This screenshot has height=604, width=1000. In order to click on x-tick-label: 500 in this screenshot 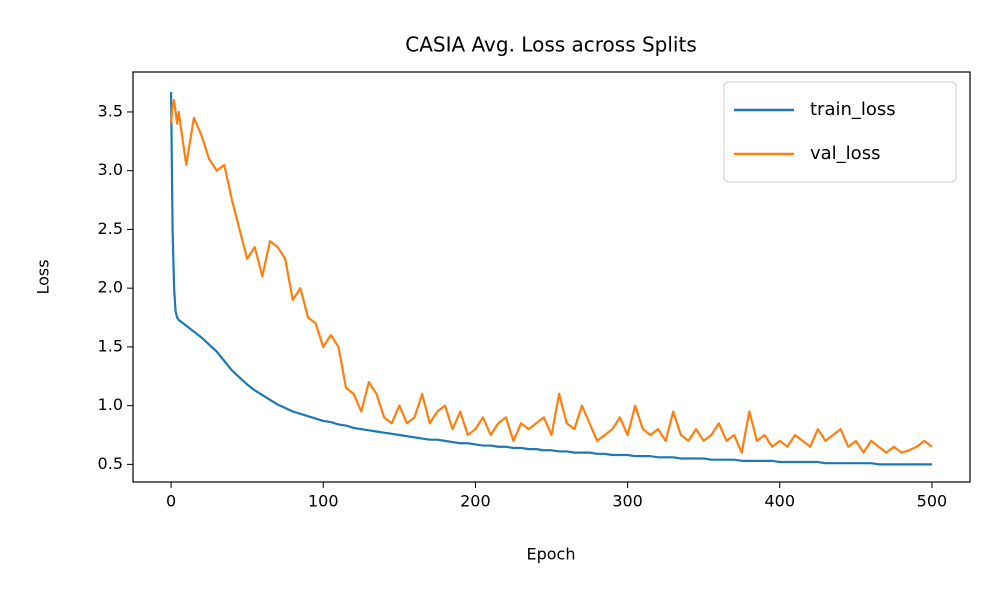, I will do `click(932, 501)`.